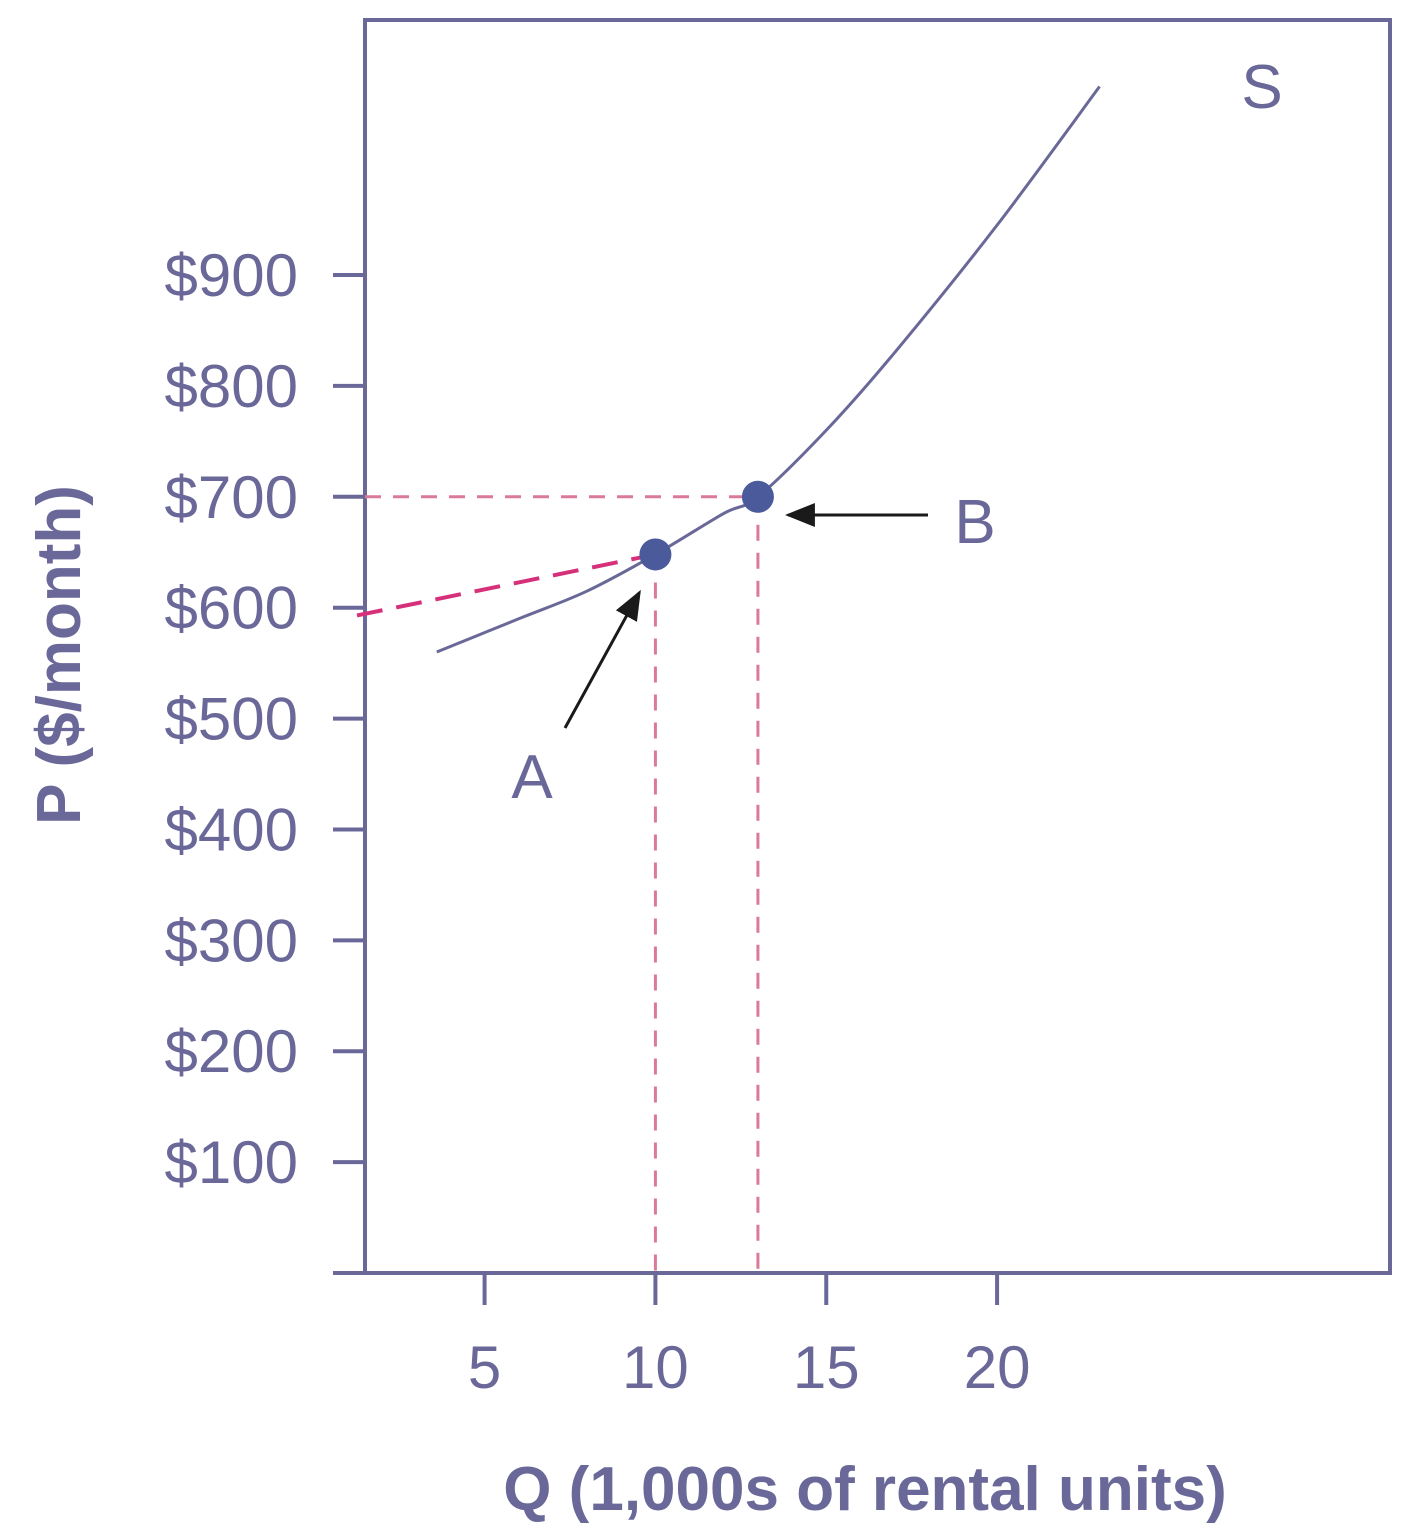 This screenshot has width=1402, height=1532. What do you see at coordinates (231, 1051) in the screenshot?
I see `y-tick-label: $200` at bounding box center [231, 1051].